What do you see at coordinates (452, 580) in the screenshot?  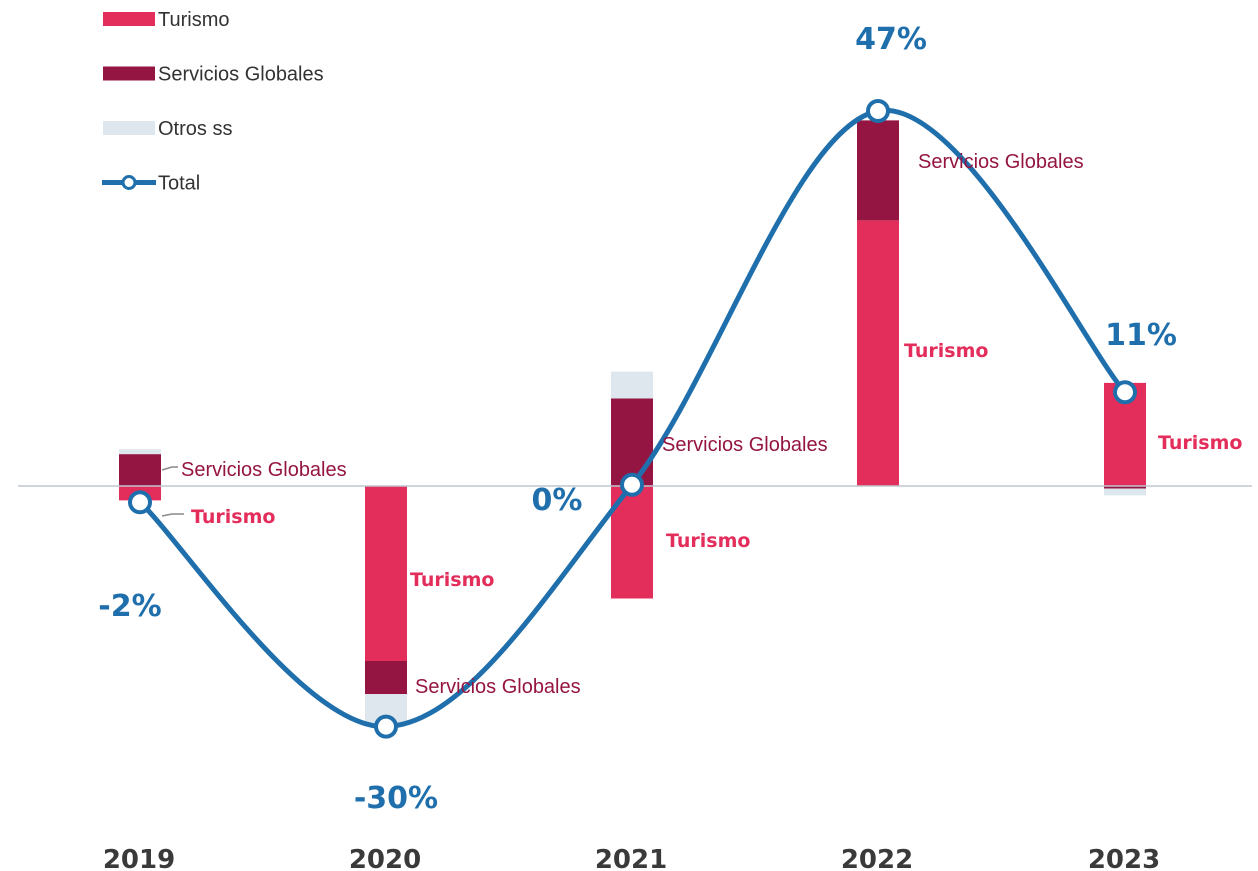 I see `turismo-label-2020: Turismo` at bounding box center [452, 580].